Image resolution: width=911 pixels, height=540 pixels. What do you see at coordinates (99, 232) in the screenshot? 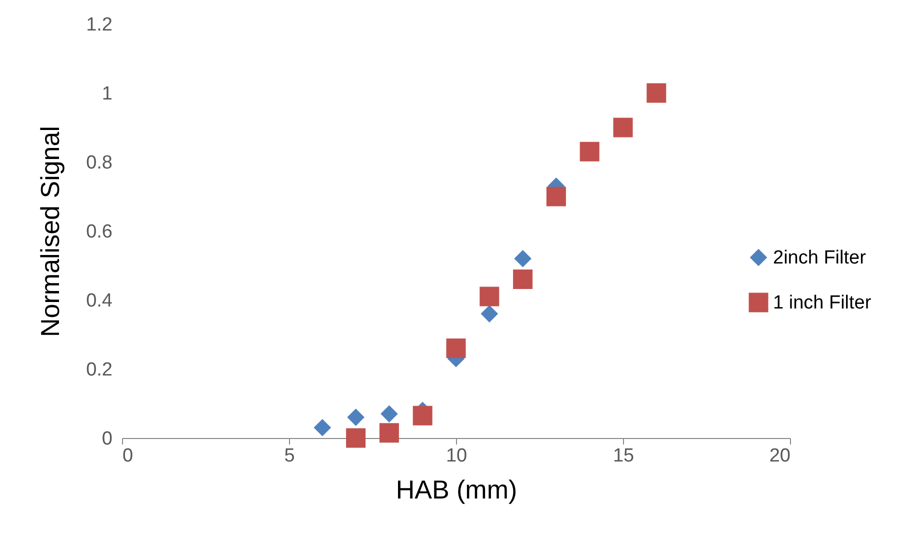
I see `y-tick-label: 0.6` at bounding box center [99, 232].